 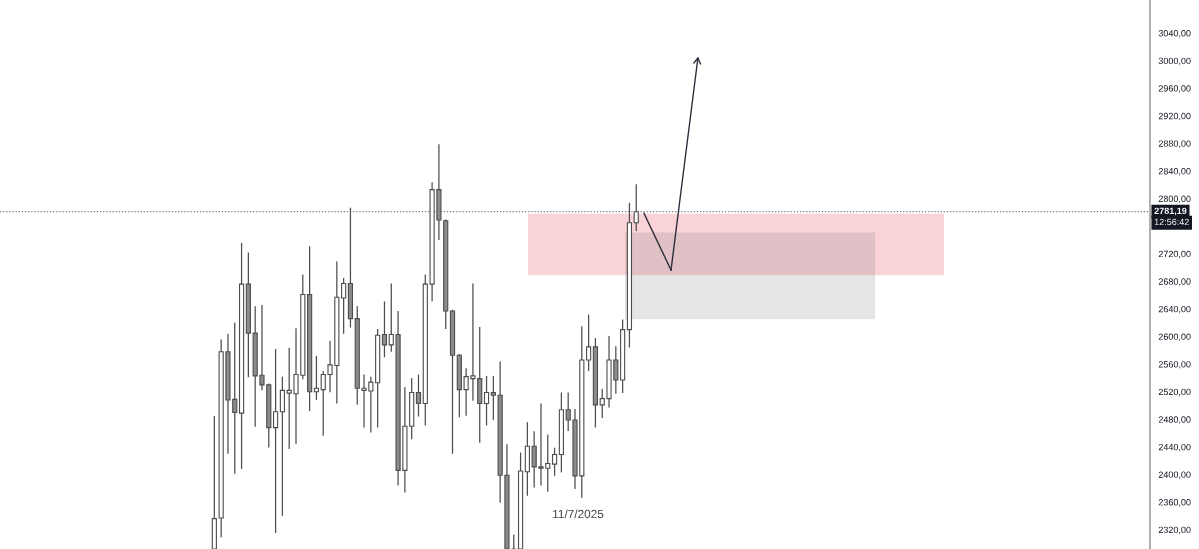 I want to click on y-tick-label: 2920,00, so click(x=1174, y=116).